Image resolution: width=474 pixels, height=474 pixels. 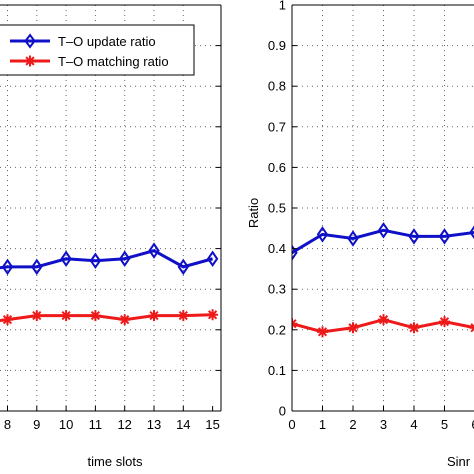 I want to click on left-x-tick-label: 8, so click(x=7, y=424).